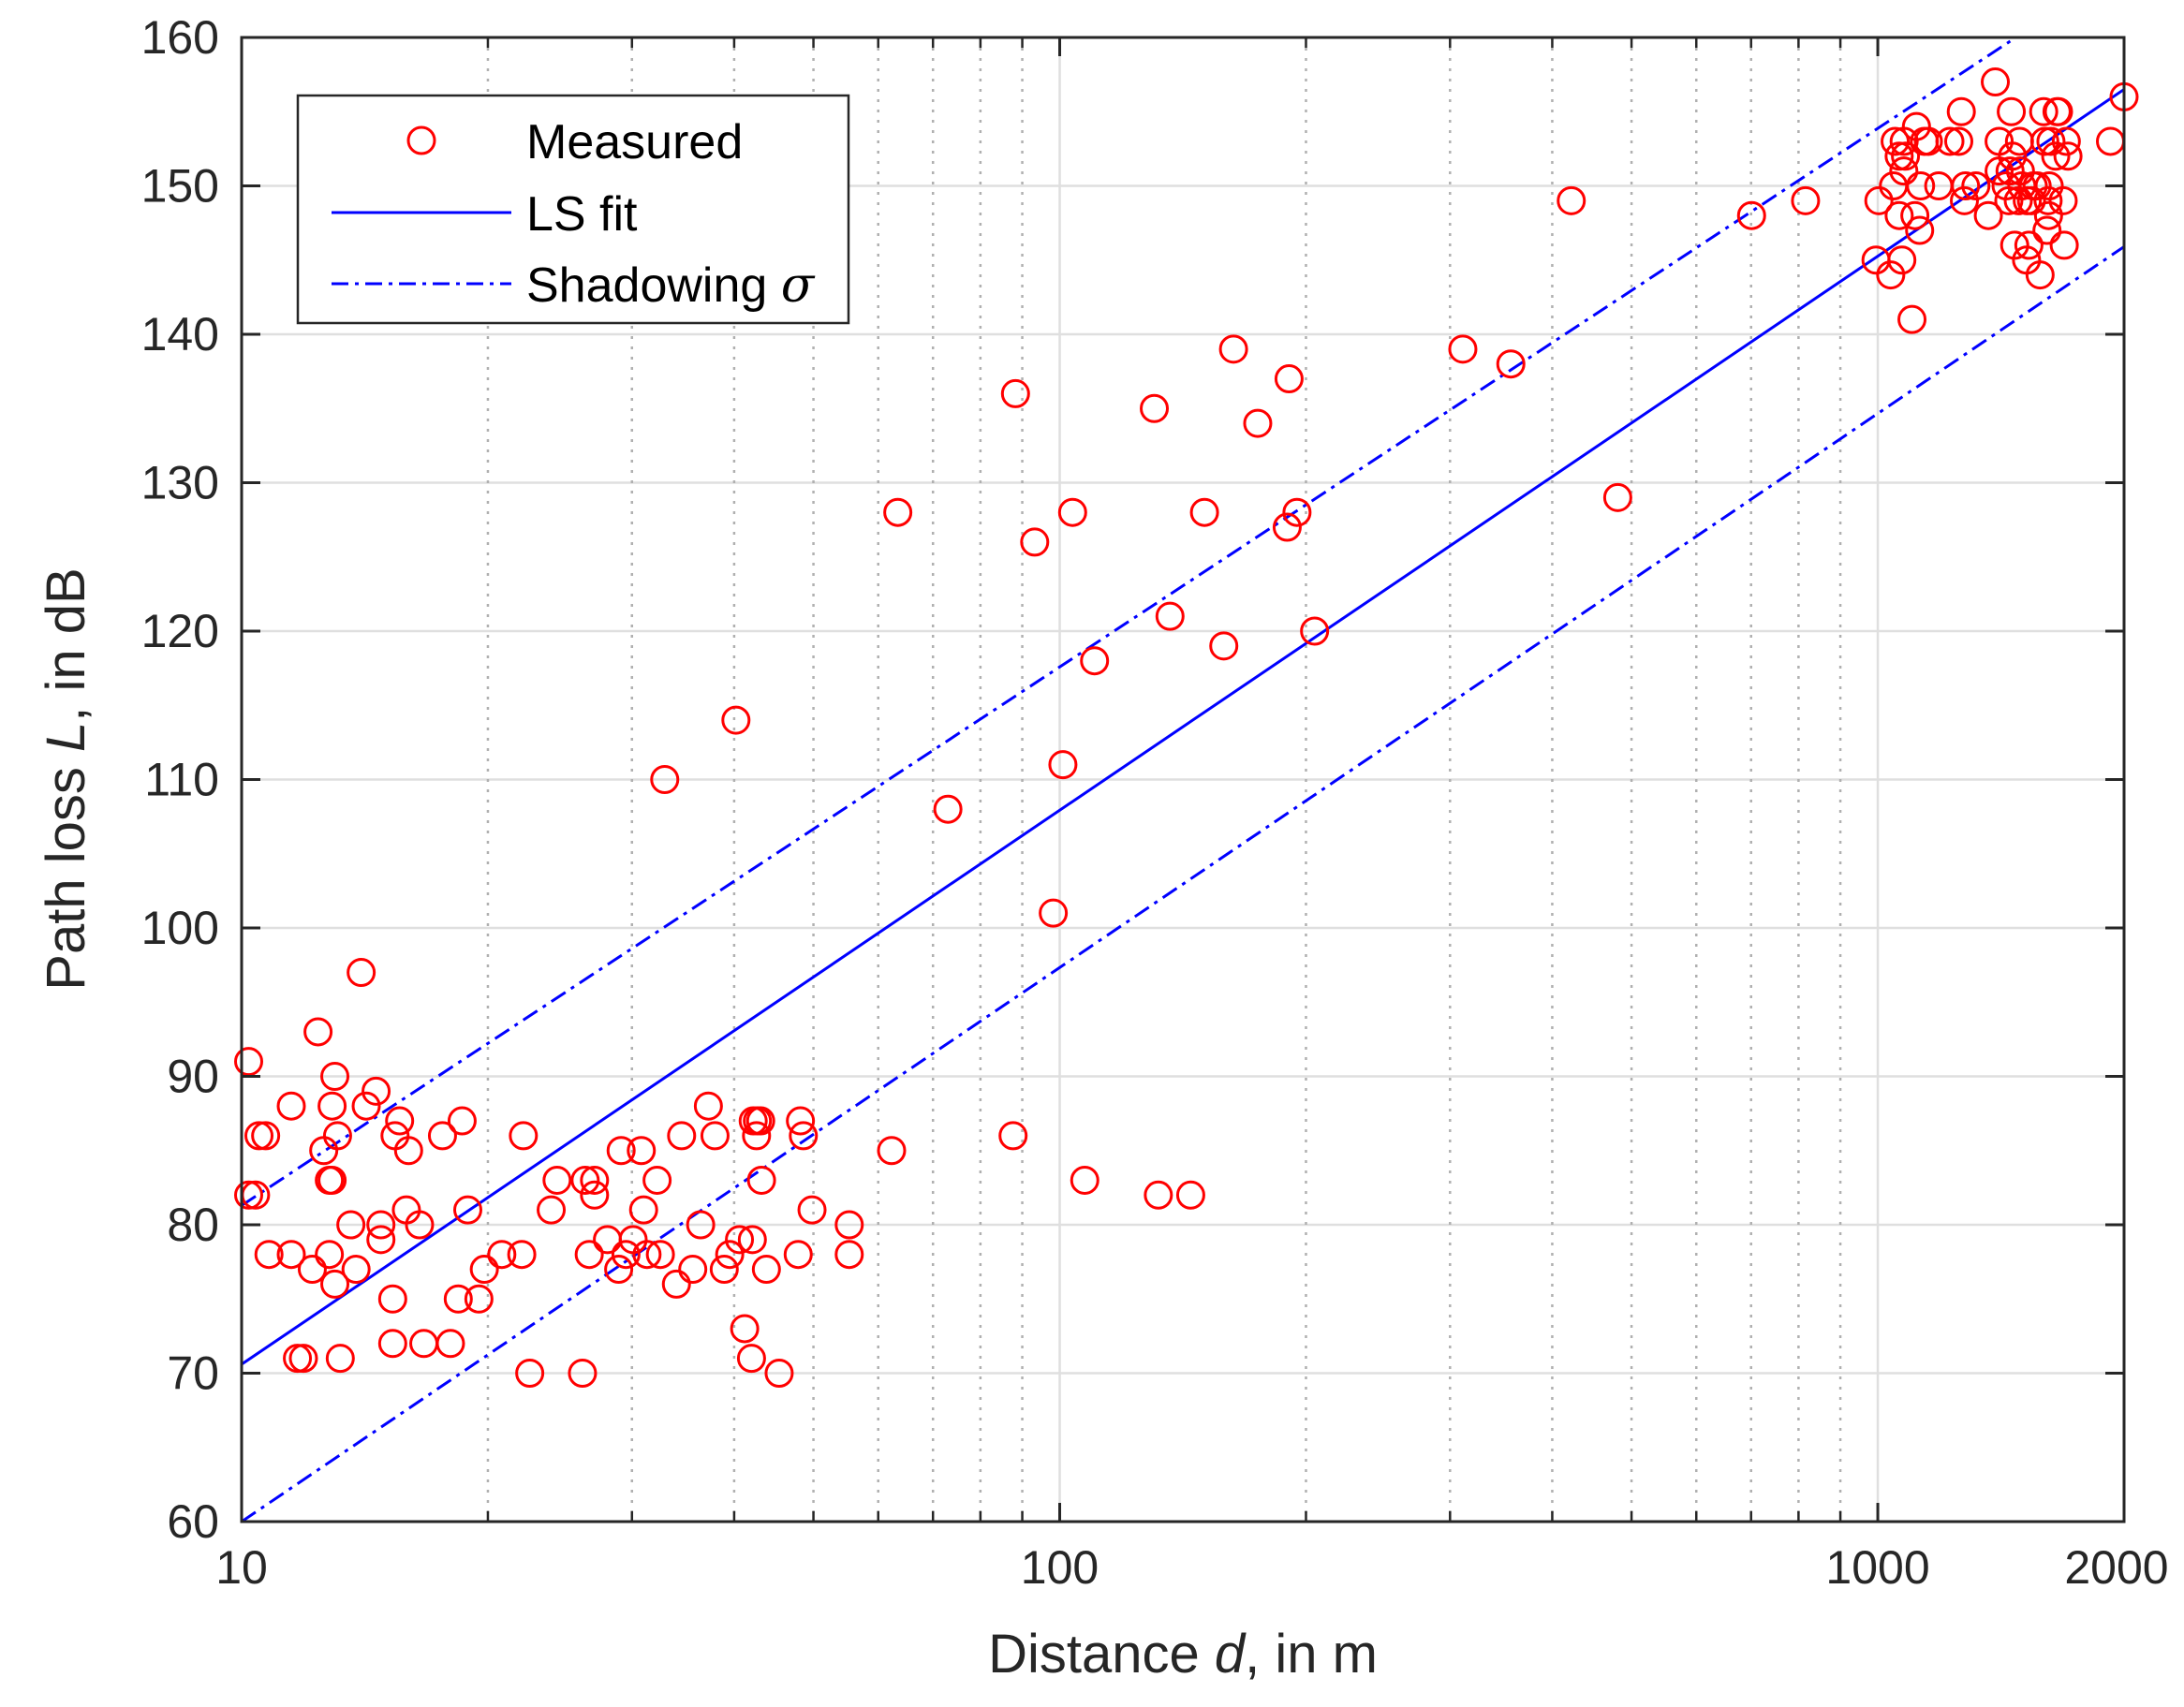 Image resolution: width=2184 pixels, height=1707 pixels. Describe the element at coordinates (671, 286) in the screenshot. I see `legend-label-shadowing: Shadowing σ` at that location.